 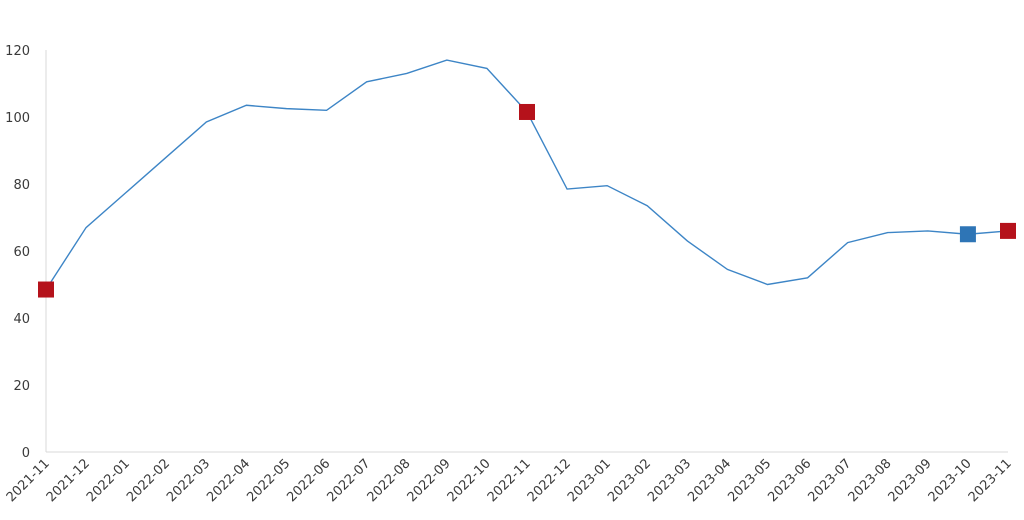 I want to click on y-tick-labels: 0 20 40 60 80 100 120, so click(x=17, y=252).